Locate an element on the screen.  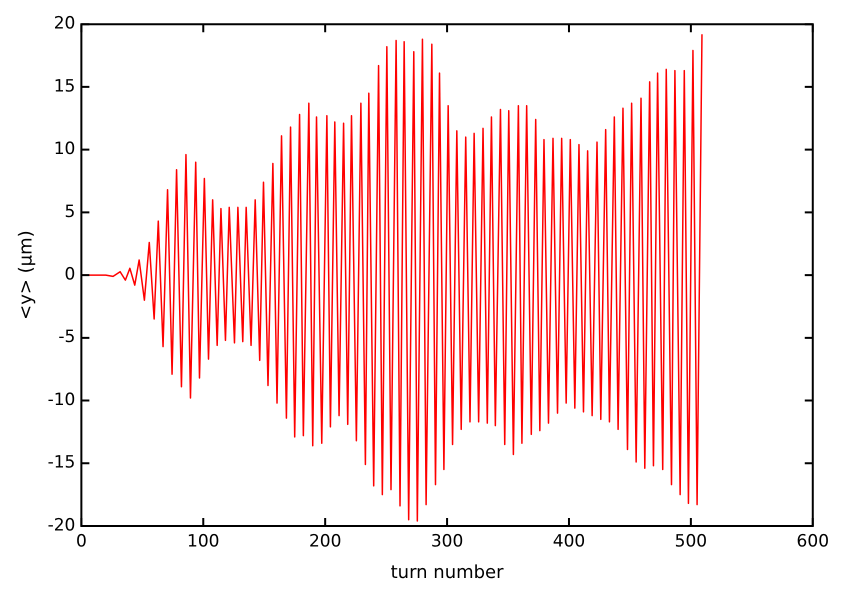
y-tick-label: 10 is located at coordinates (65, 149).